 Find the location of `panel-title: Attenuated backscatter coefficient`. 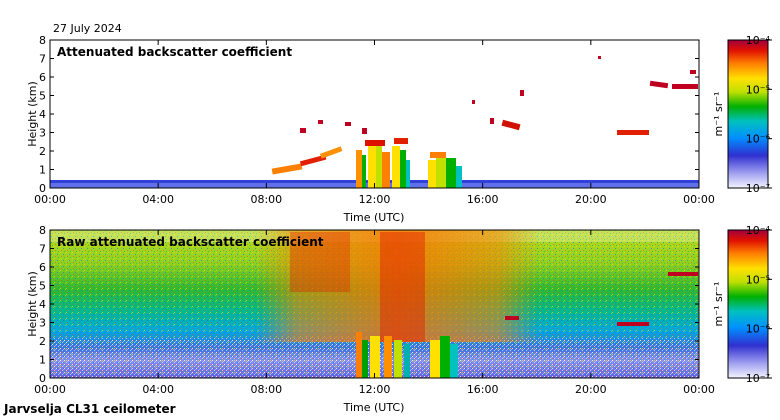

panel-title: Attenuated backscatter coefficient is located at coordinates (174, 52).